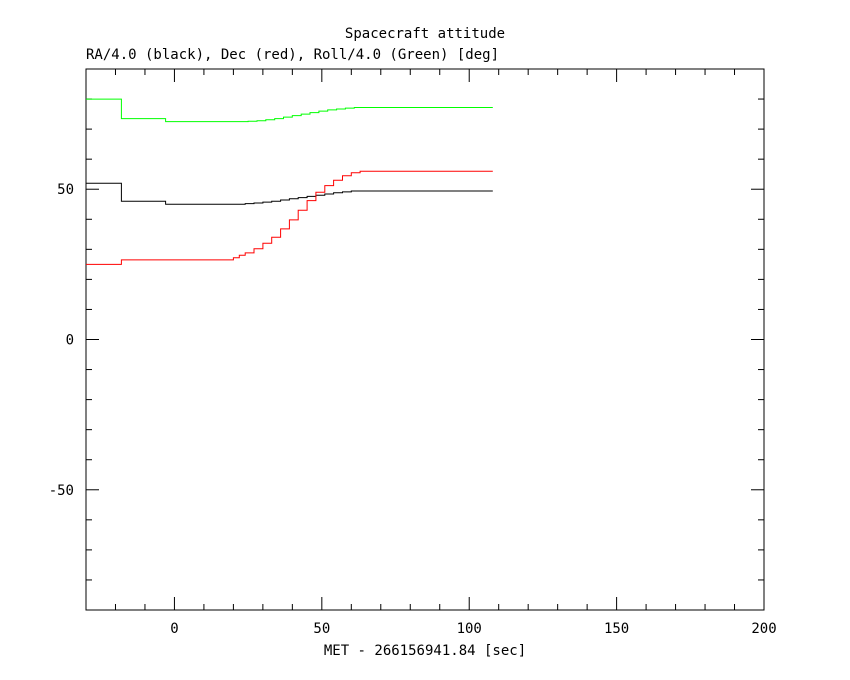 The image size is (850, 680). What do you see at coordinates (65, 190) in the screenshot?
I see `y-tick-label: 50` at bounding box center [65, 190].